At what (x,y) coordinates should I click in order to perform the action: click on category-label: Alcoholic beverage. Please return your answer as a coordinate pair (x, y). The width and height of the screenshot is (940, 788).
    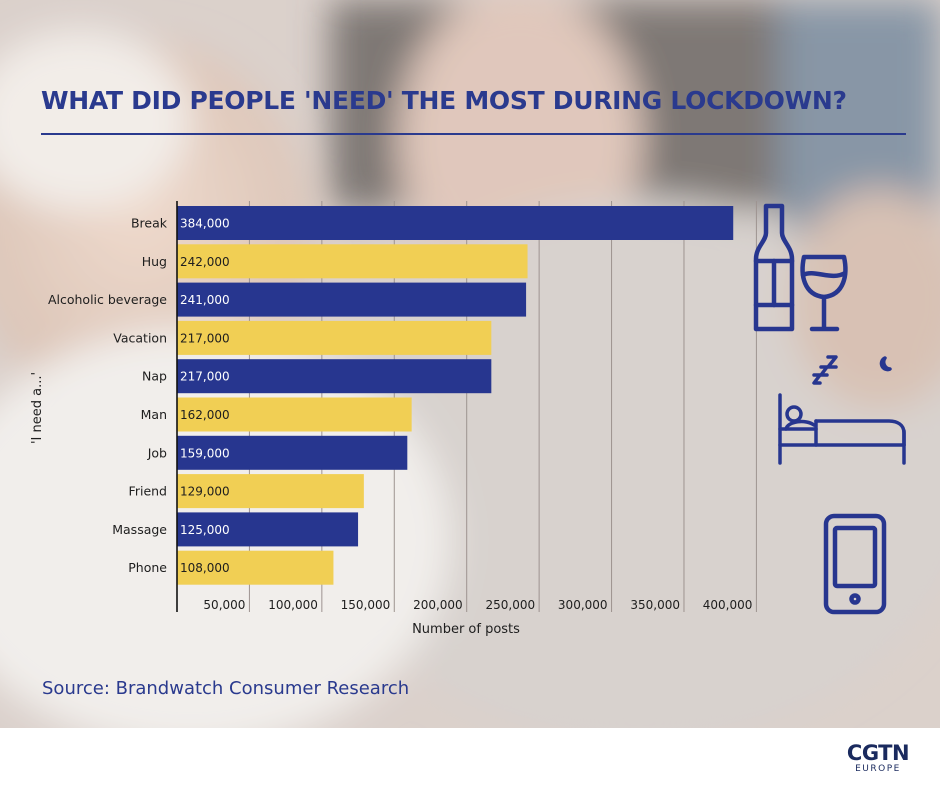
    Looking at the image, I should click on (107, 299).